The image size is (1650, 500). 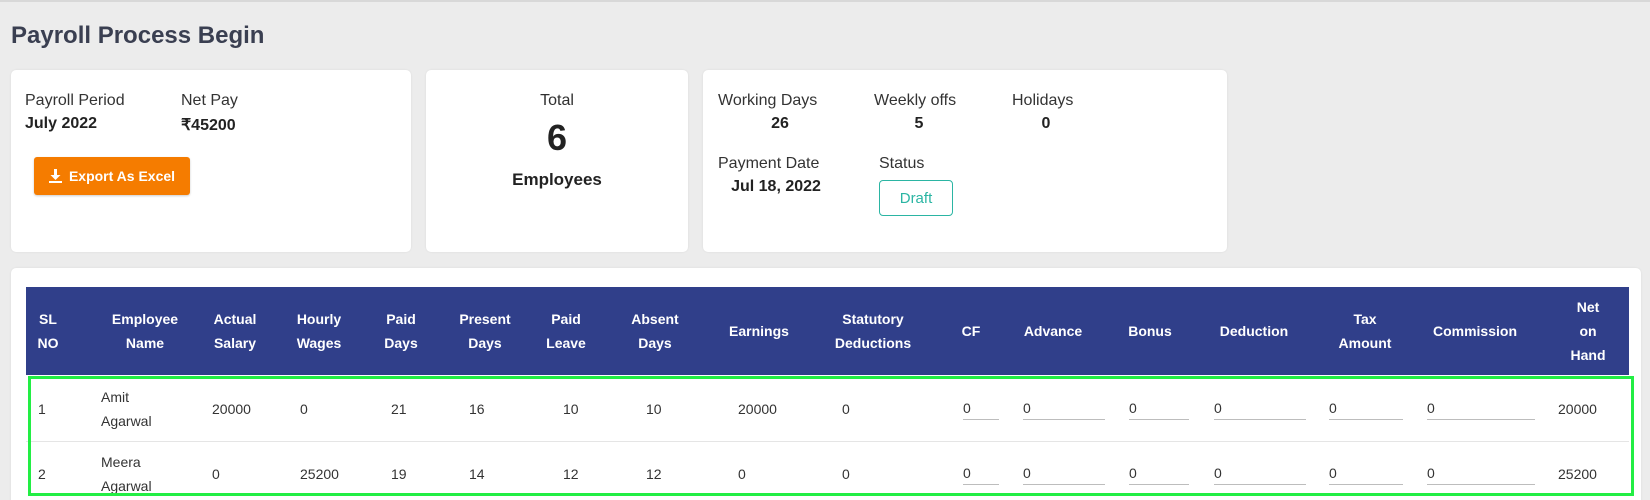 What do you see at coordinates (48, 331) in the screenshot?
I see `header-sl-no: SL NO` at bounding box center [48, 331].